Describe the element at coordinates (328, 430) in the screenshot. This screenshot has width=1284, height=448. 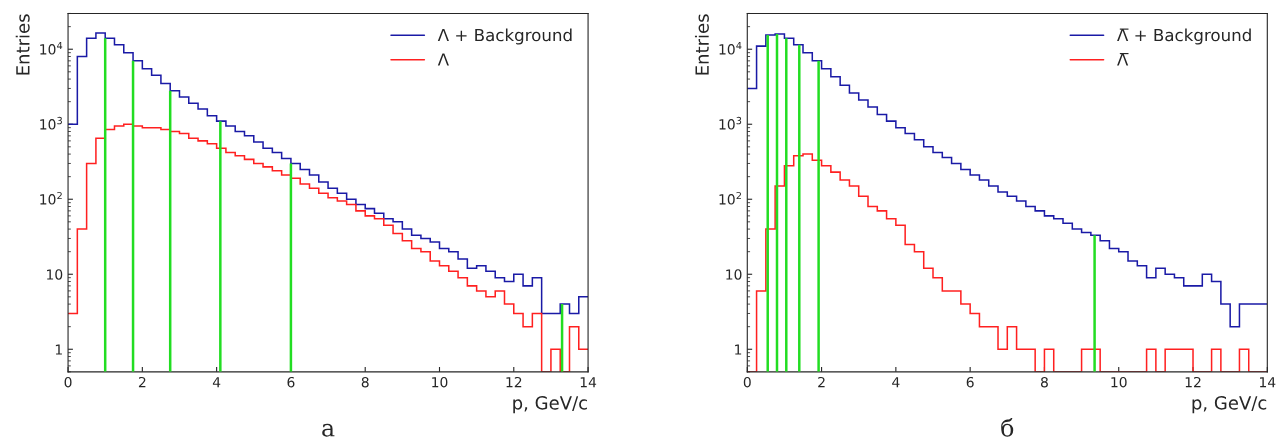
I see `text: а` at that location.